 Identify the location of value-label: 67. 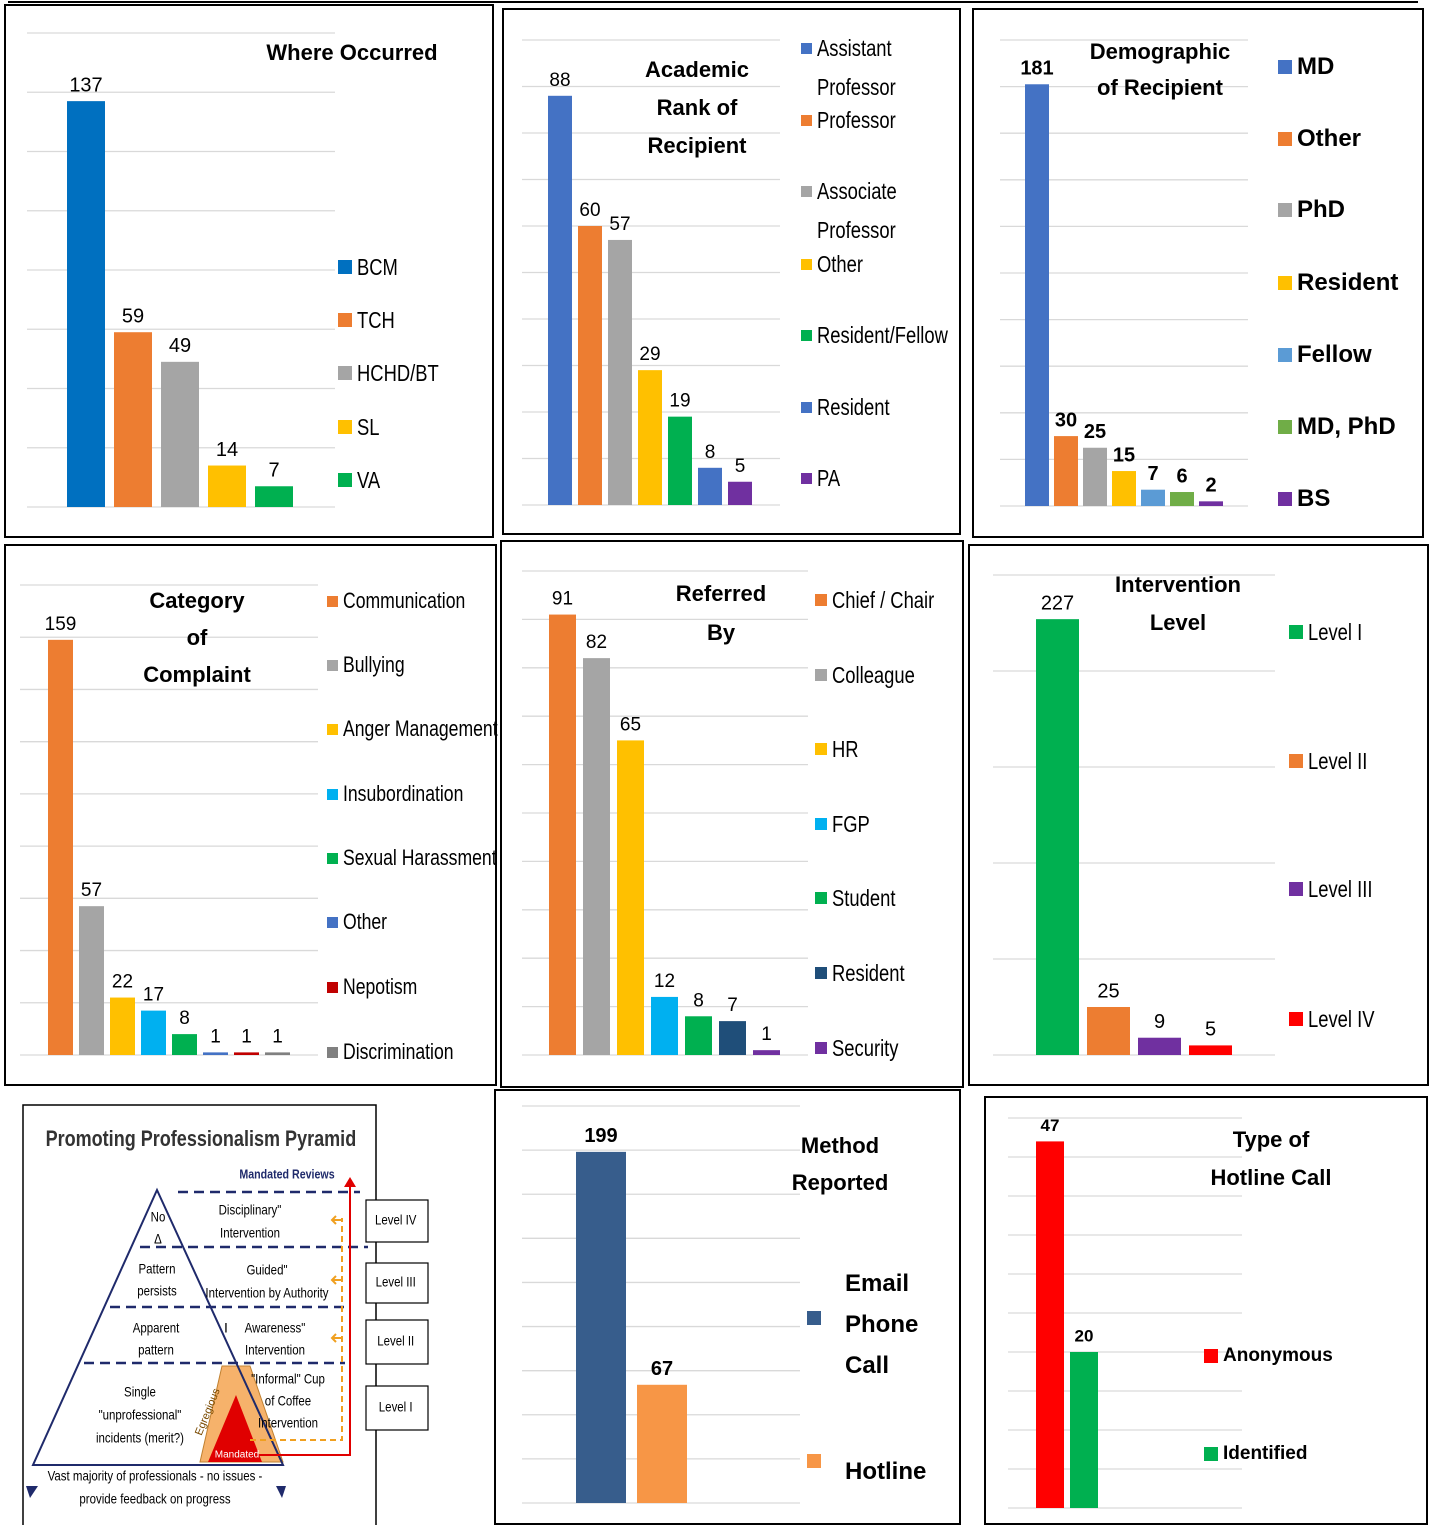
(662, 1369).